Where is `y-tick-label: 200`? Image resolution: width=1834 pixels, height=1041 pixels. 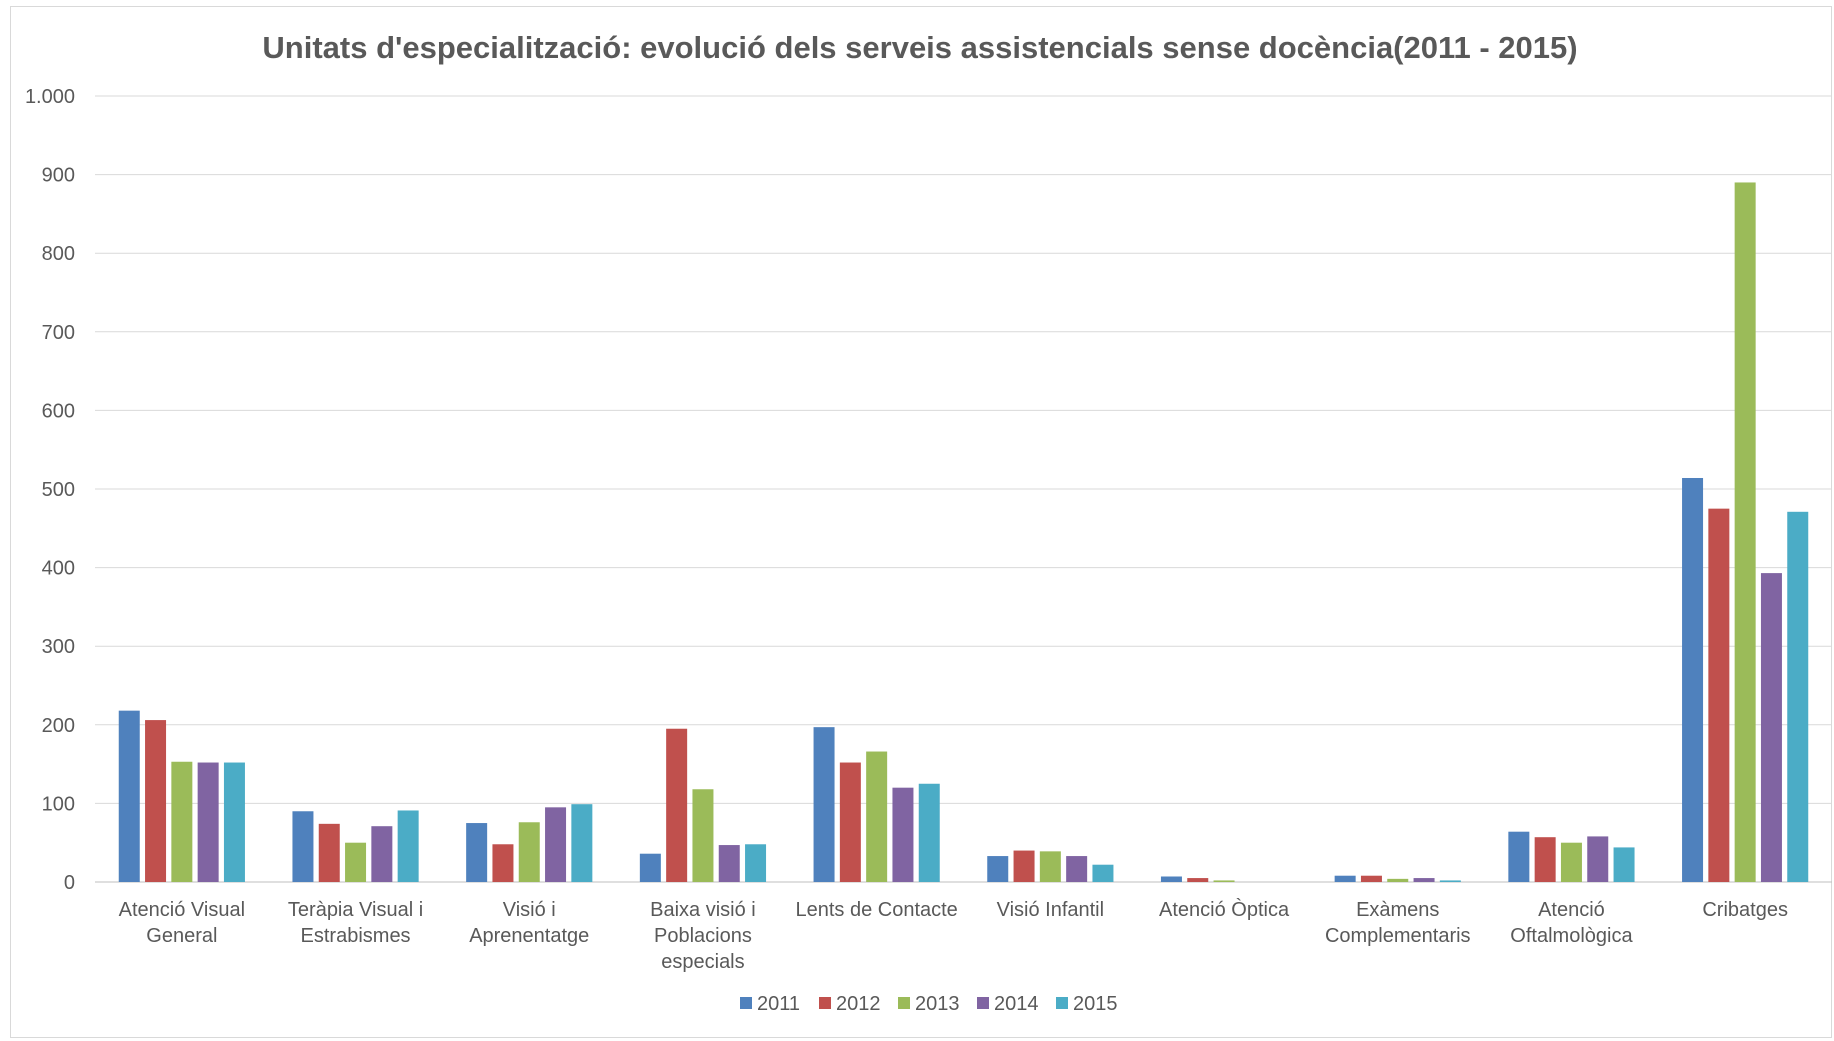
y-tick-label: 200 is located at coordinates (58, 726).